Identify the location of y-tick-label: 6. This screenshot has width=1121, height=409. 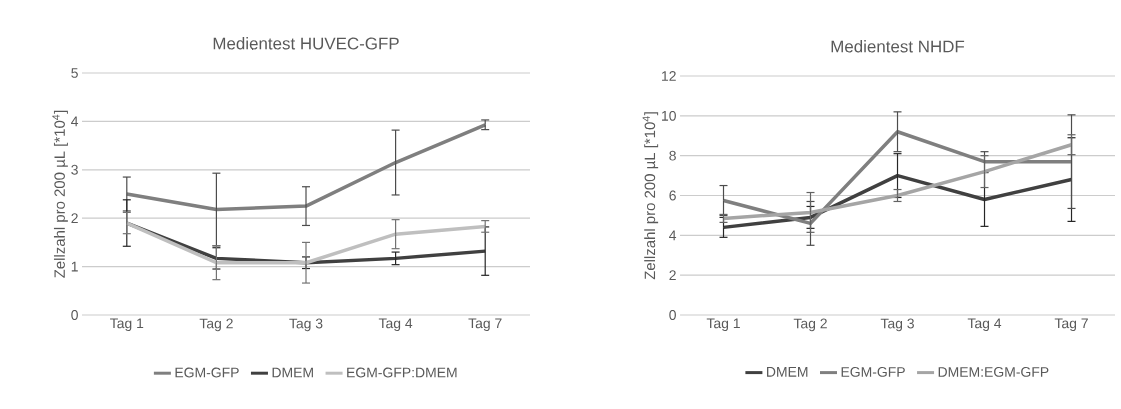
(672, 195).